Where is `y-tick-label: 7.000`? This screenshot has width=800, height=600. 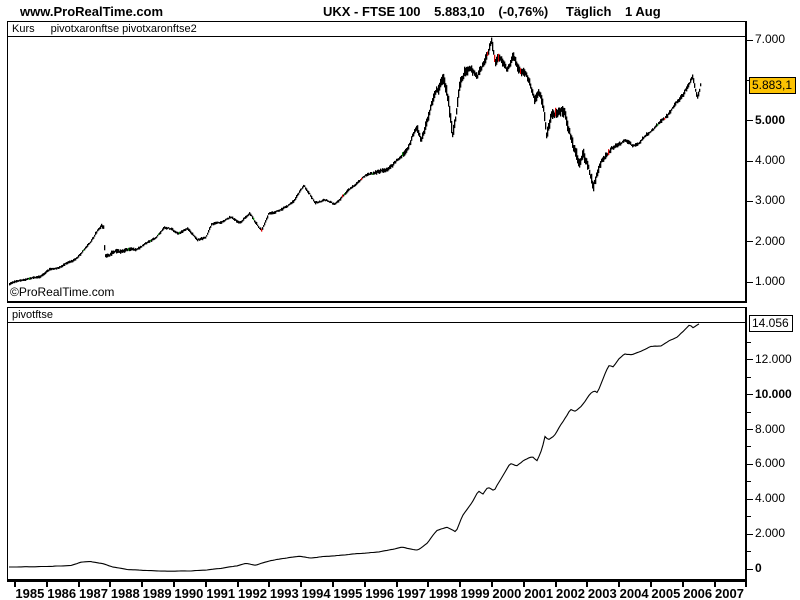
y-tick-label: 7.000 is located at coordinates (770, 39).